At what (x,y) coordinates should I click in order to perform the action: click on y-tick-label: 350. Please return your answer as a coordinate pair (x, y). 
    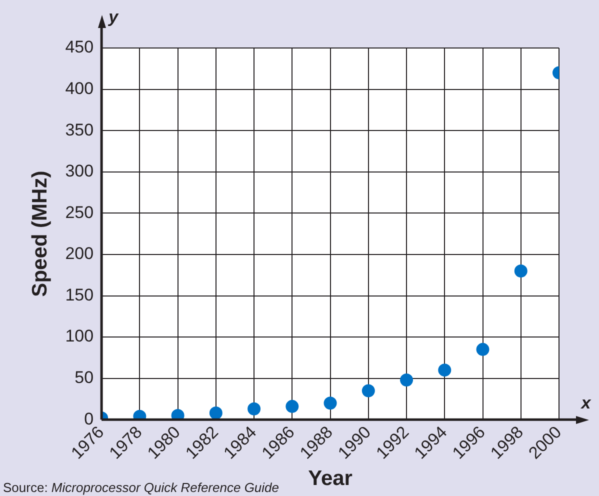
    Looking at the image, I should click on (79, 130).